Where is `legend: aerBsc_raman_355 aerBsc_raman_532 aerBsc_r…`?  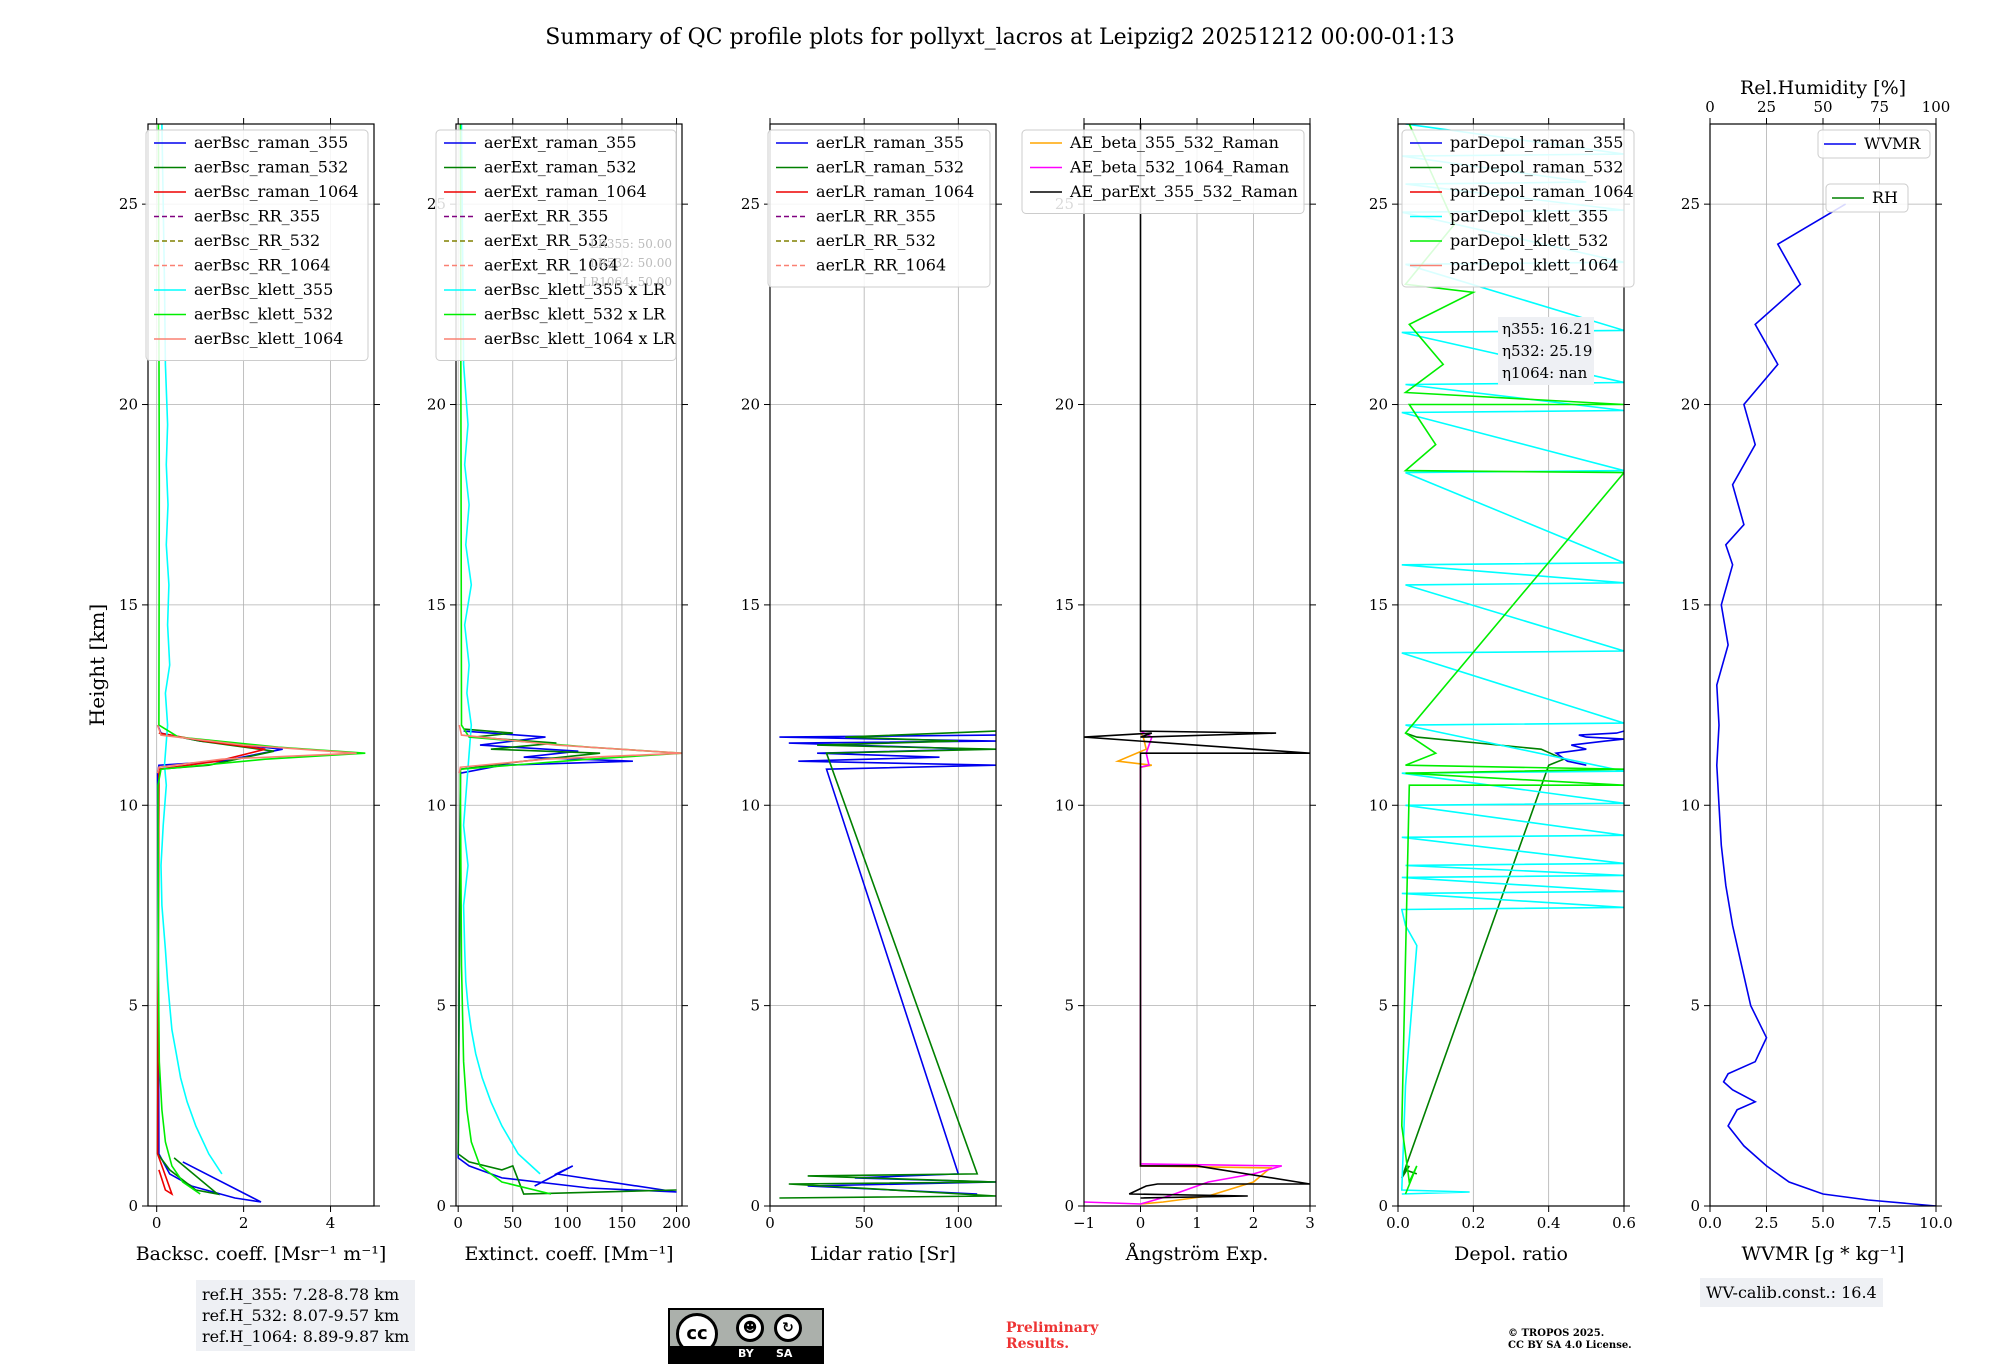 legend: aerBsc_raman_355 aerBsc_raman_532 aerBsc_r… is located at coordinates (257, 245).